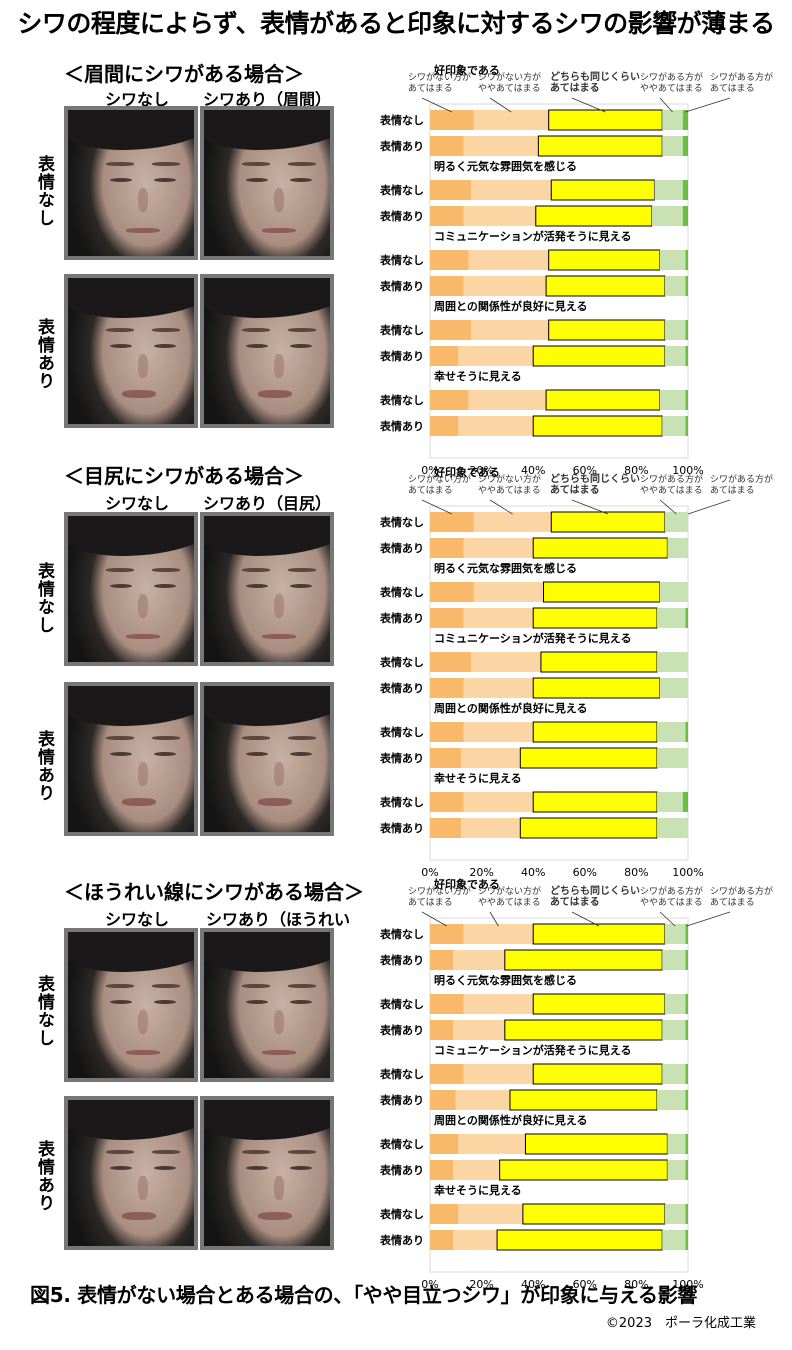 Image resolution: width=792 pixels, height=1350 pixels. Describe the element at coordinates (466, 472) in the screenshot. I see `group-title: 好印象である` at that location.